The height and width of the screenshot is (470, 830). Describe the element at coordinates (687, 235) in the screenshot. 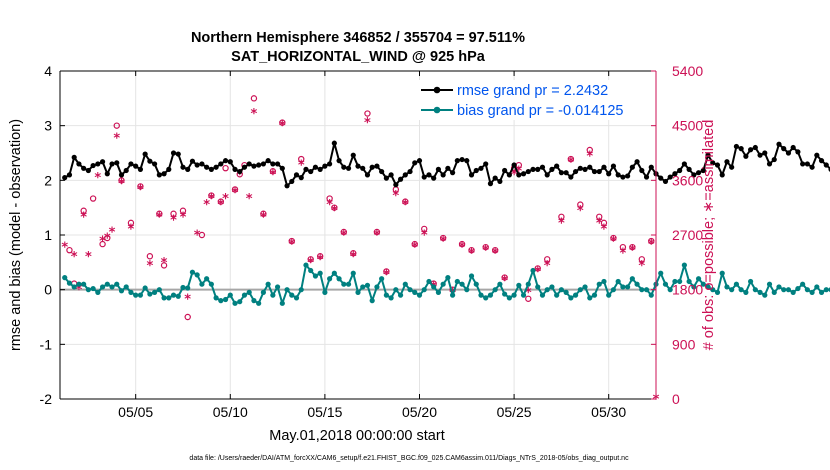

I see `y-right-tick-label: 2700` at that location.